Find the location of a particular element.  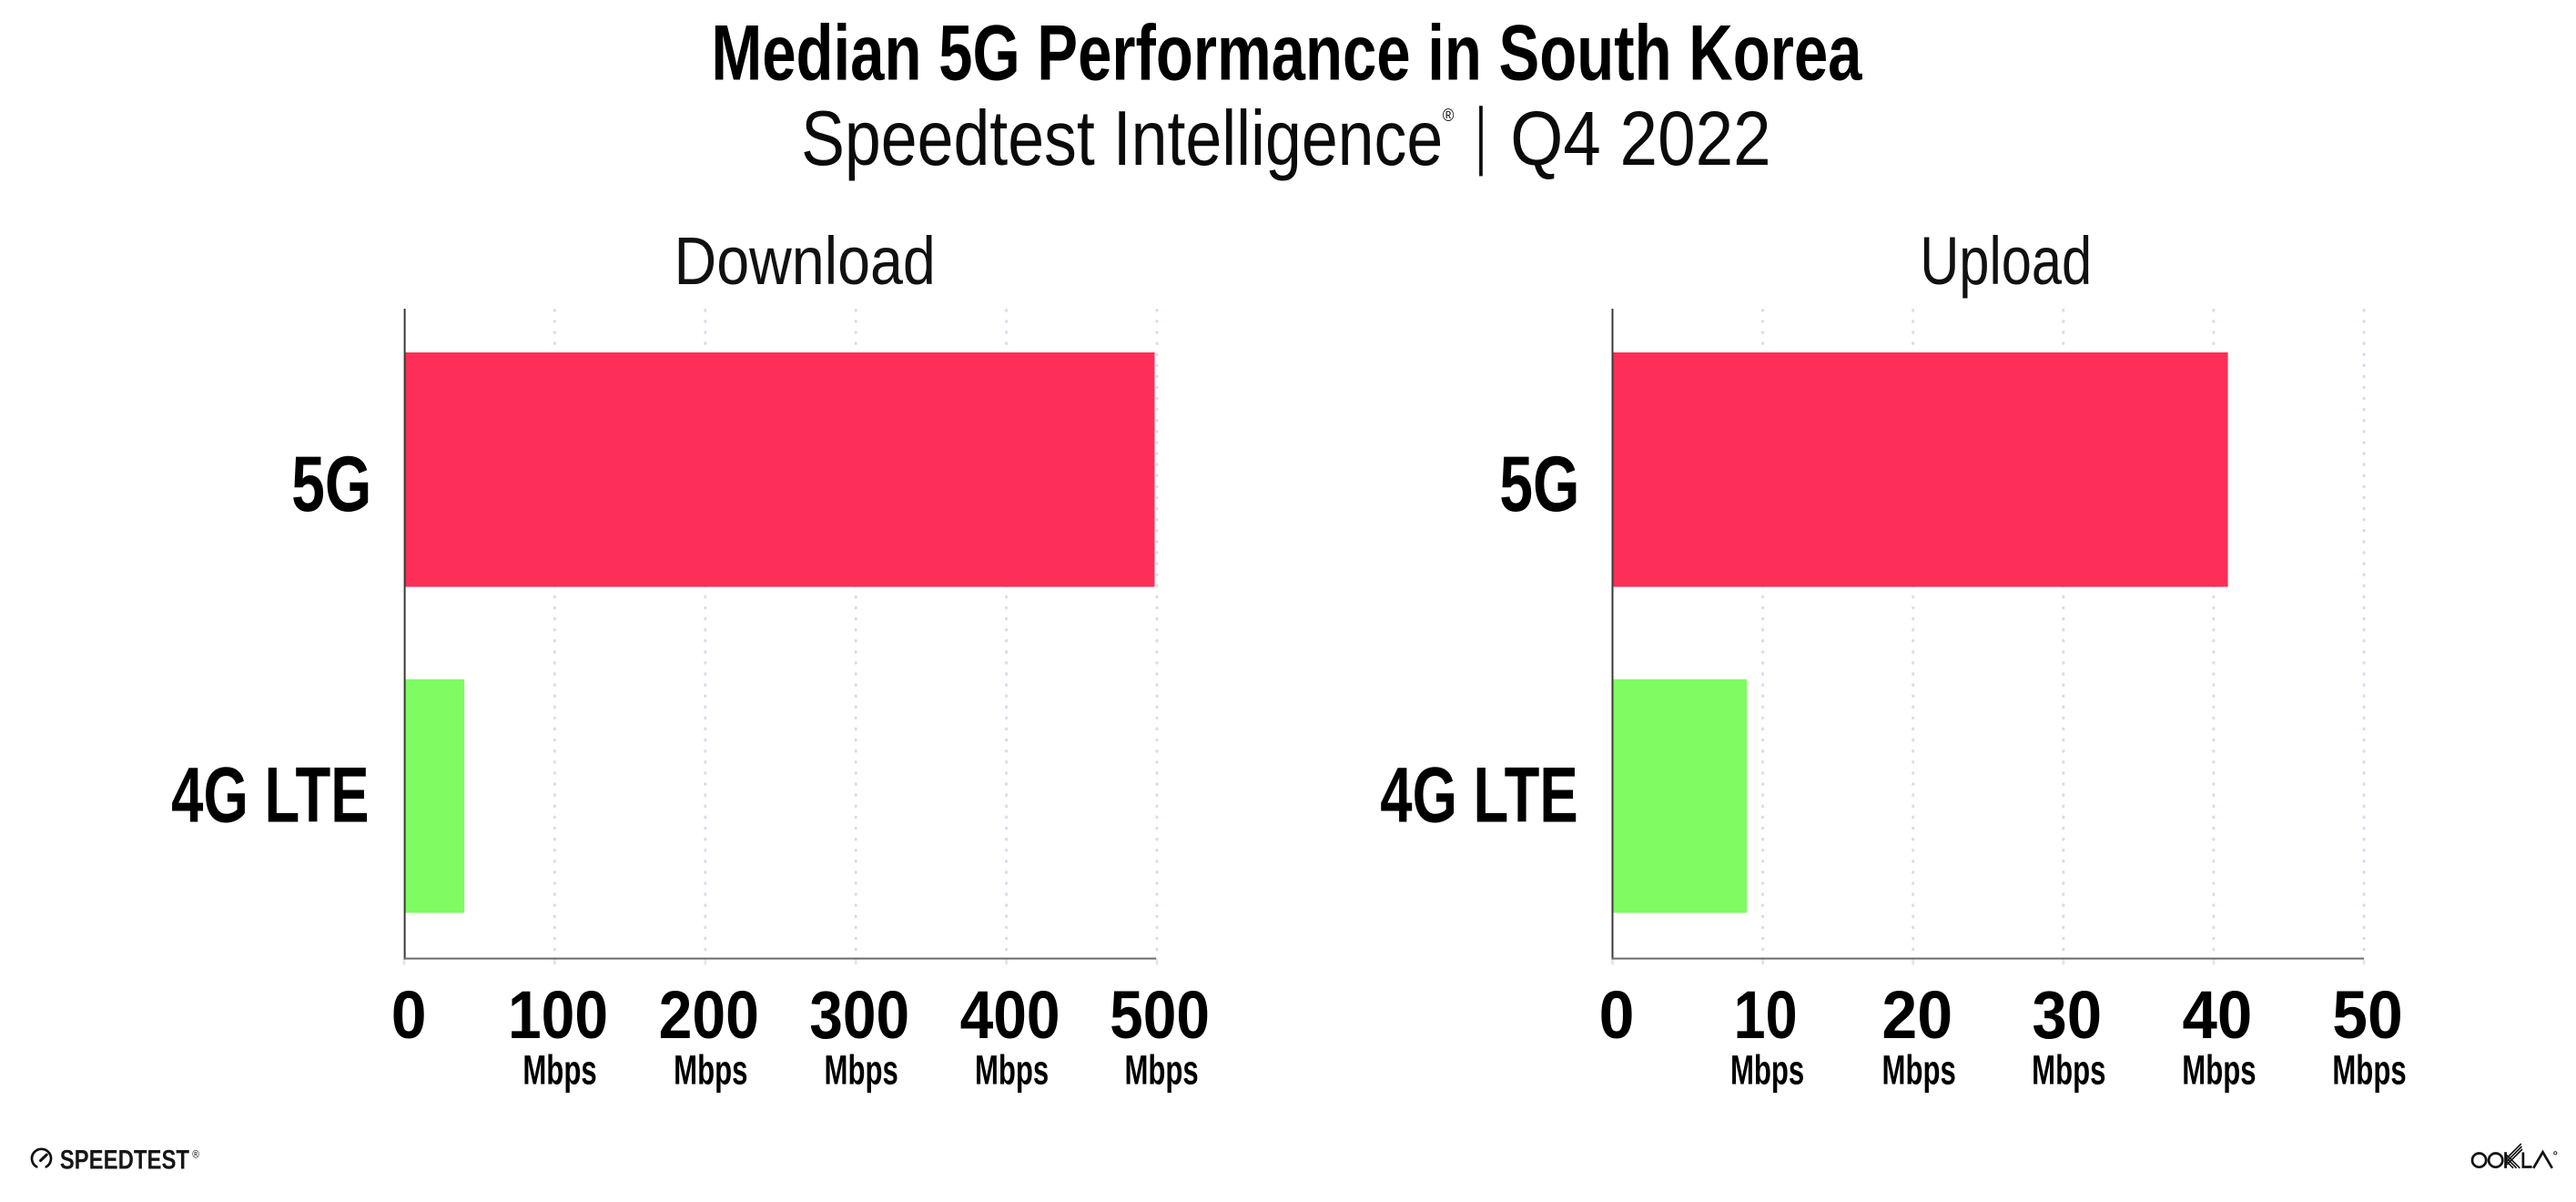

svg-text: 400 is located at coordinates (1010, 1014).